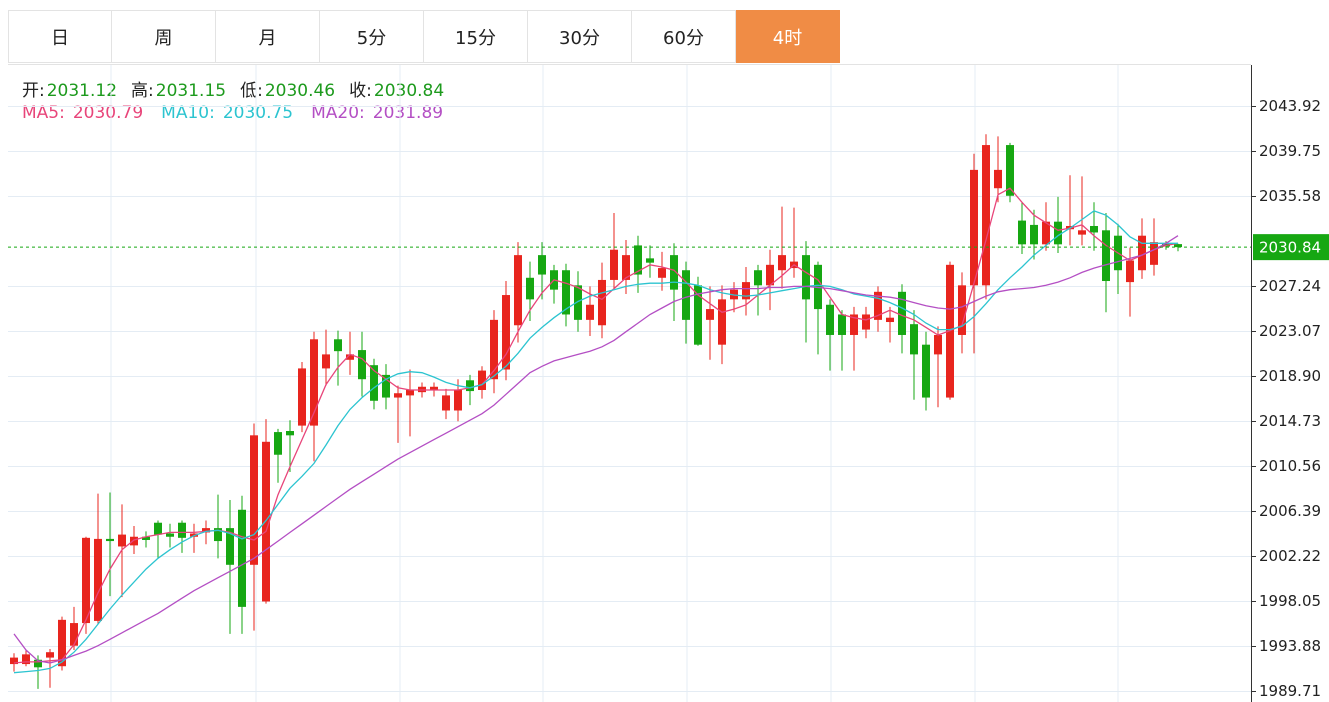 The image size is (1329, 702). Describe the element at coordinates (476, 36) in the screenshot. I see `tab: 15分` at that location.